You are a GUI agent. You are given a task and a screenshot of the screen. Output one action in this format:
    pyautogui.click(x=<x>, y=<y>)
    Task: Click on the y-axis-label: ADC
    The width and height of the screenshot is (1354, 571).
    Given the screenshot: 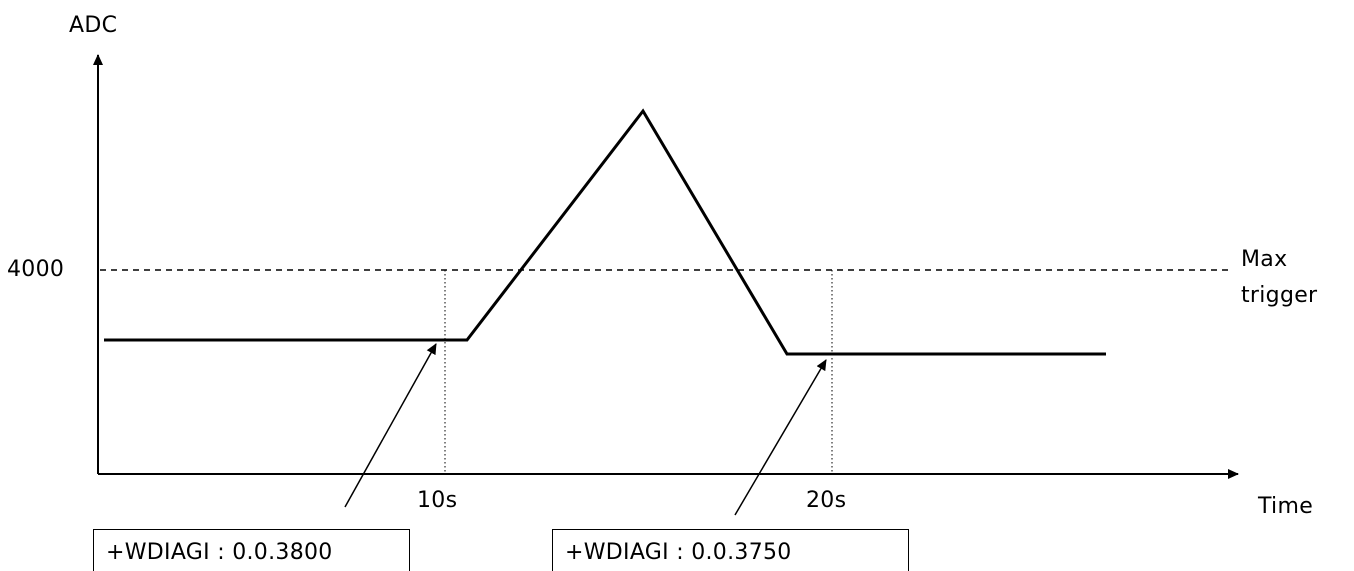 What is the action you would take?
    pyautogui.click(x=93, y=25)
    